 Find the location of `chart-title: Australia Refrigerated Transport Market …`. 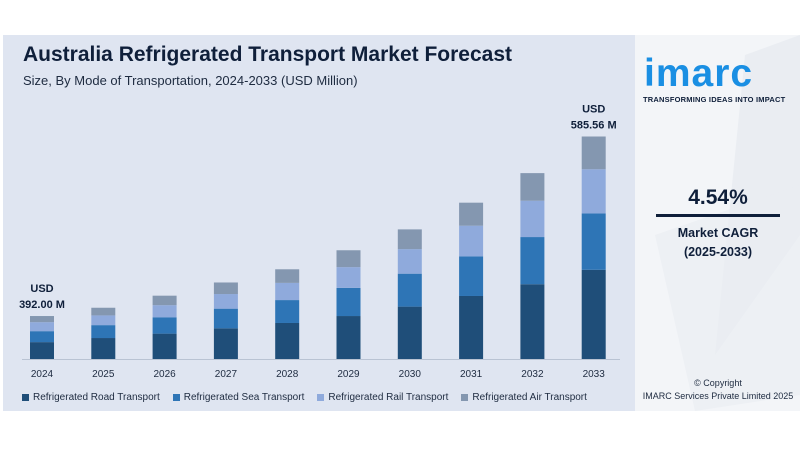

chart-title: Australia Refrigerated Transport Market … is located at coordinates (267, 54).